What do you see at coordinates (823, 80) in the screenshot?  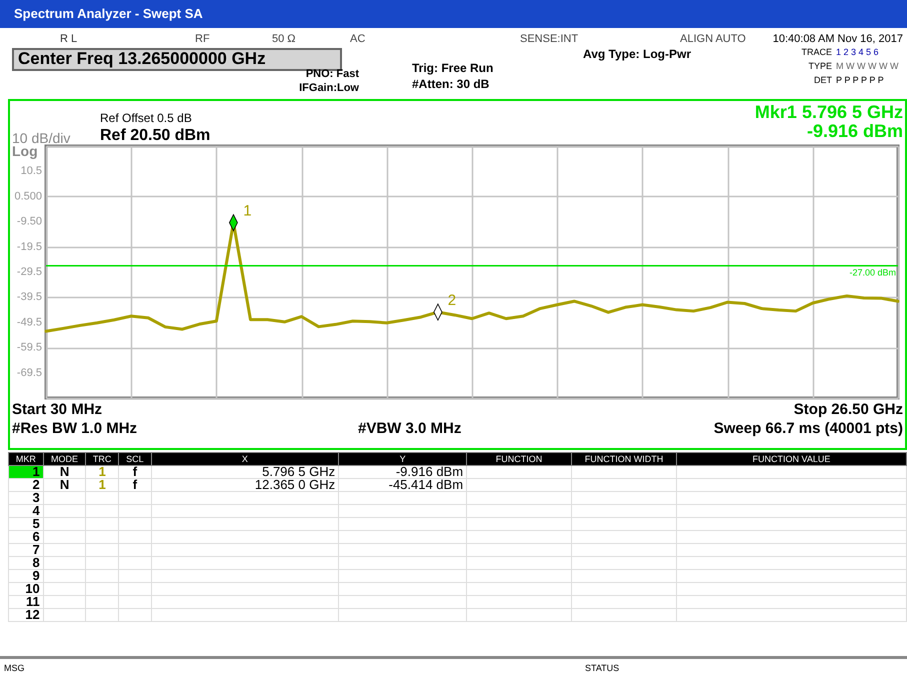 I see `text: DET` at bounding box center [823, 80].